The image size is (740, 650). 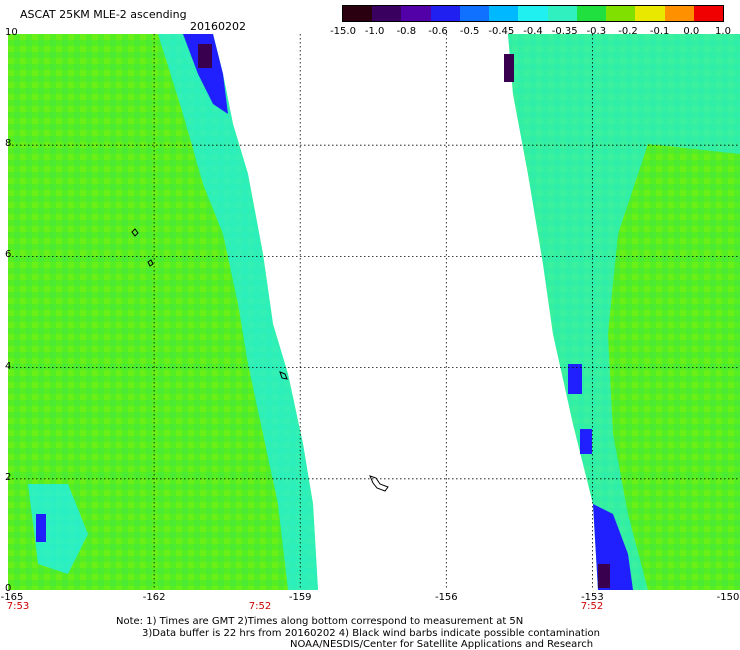 I want to click on left-swath-dark-edge, so click(x=205, y=74).